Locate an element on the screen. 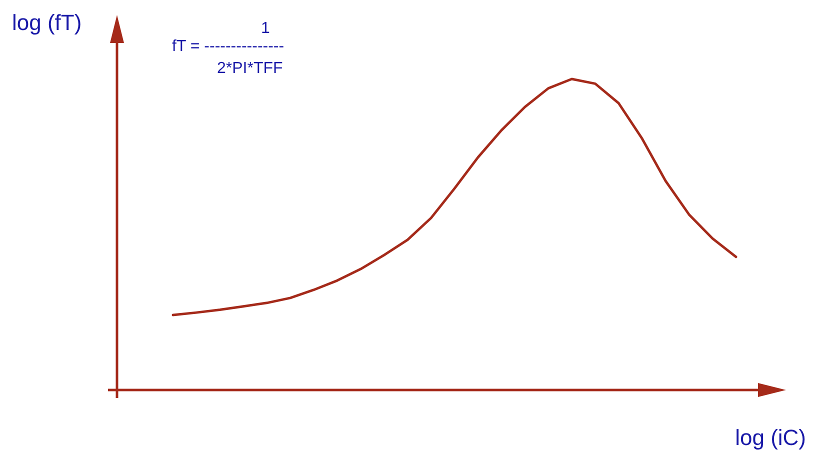 This screenshot has width=814, height=460. x-axis-title: log (iC) is located at coordinates (770, 438).